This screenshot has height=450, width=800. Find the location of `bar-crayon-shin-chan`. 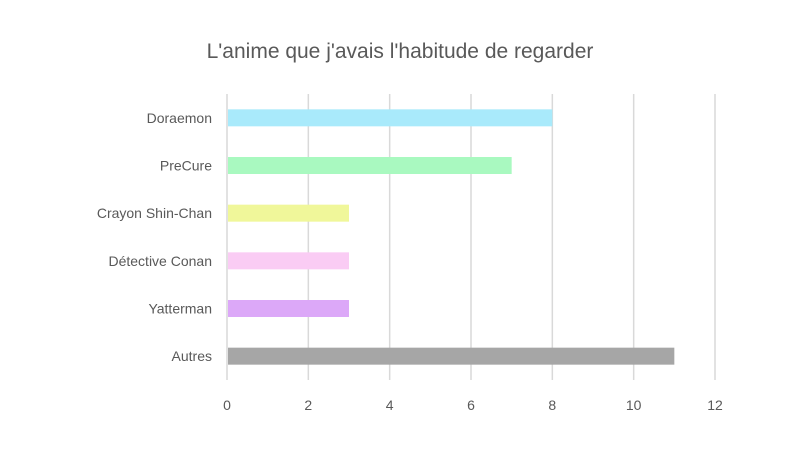

bar-crayon-shin-chan is located at coordinates (288, 213).